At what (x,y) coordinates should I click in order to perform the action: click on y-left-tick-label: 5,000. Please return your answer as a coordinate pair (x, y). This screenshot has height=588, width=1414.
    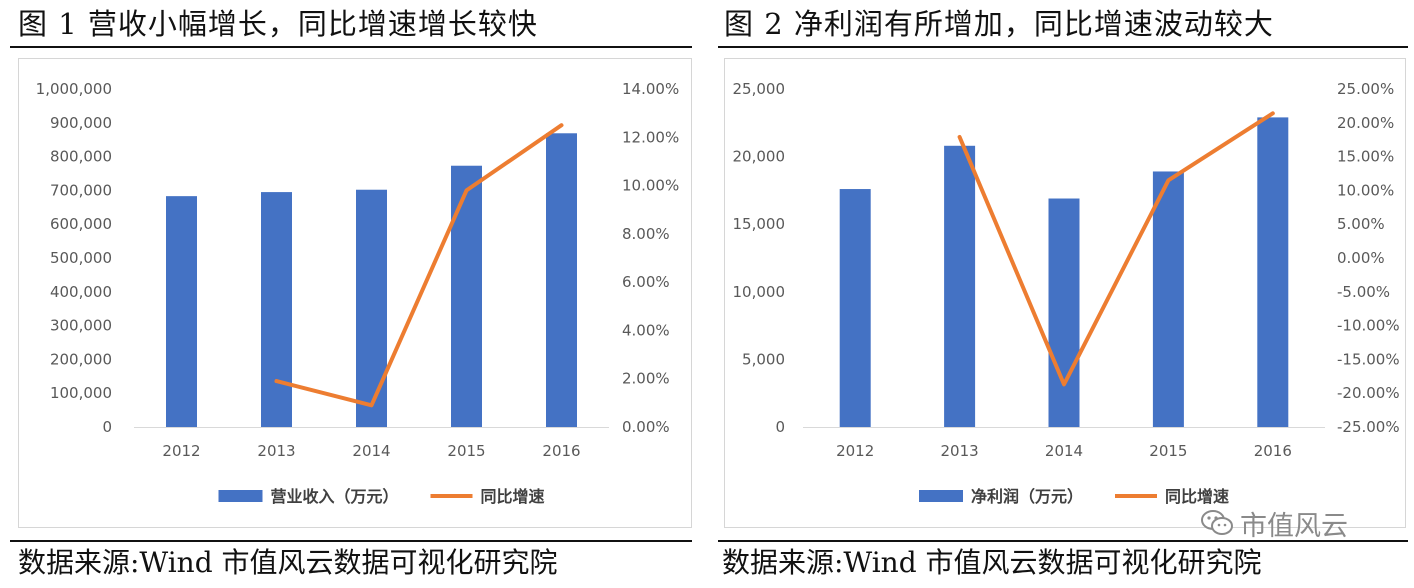
    Looking at the image, I should click on (763, 359).